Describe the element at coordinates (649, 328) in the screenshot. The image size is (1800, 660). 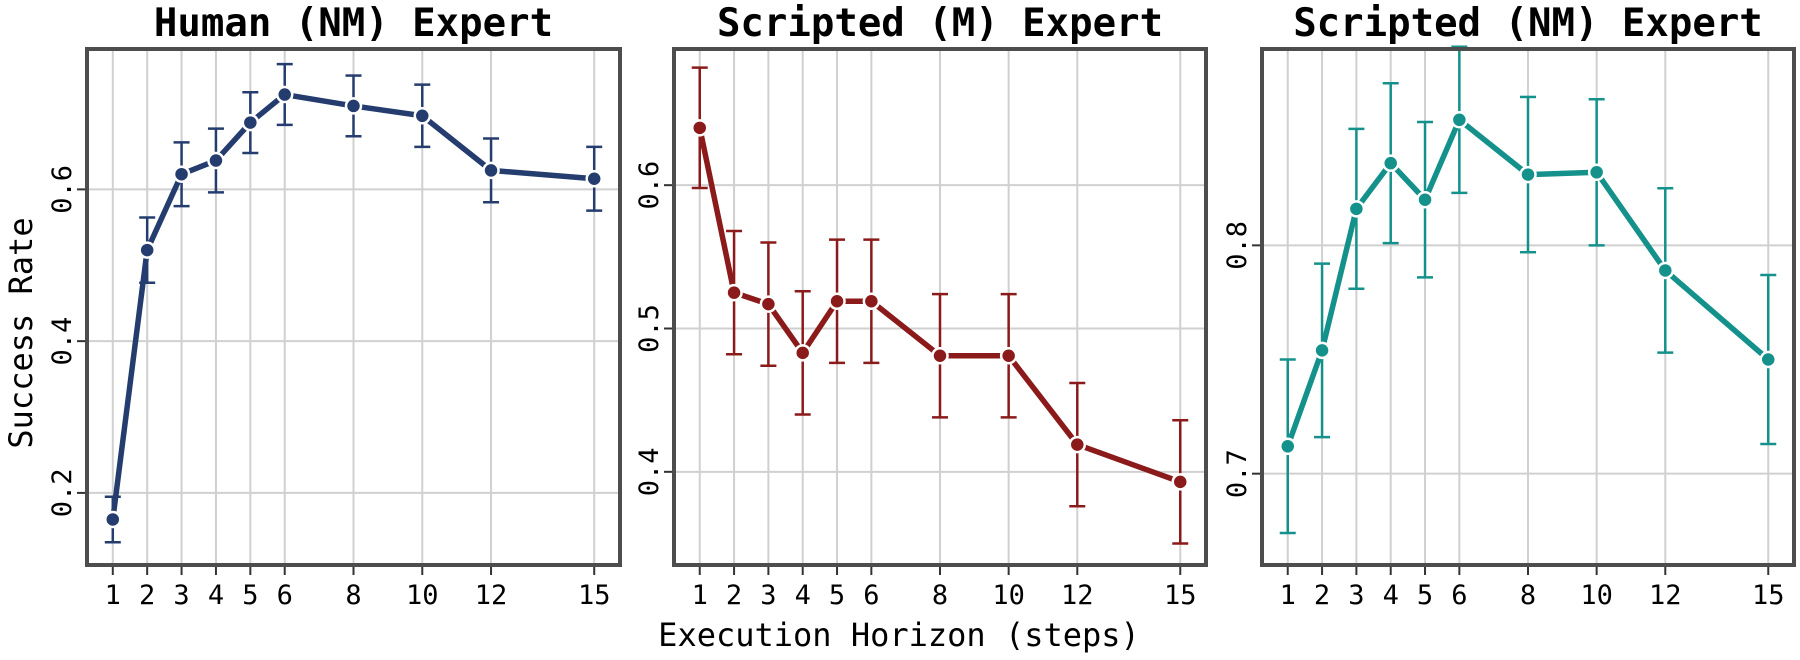
I see `y-tick-label: 0.5` at that location.